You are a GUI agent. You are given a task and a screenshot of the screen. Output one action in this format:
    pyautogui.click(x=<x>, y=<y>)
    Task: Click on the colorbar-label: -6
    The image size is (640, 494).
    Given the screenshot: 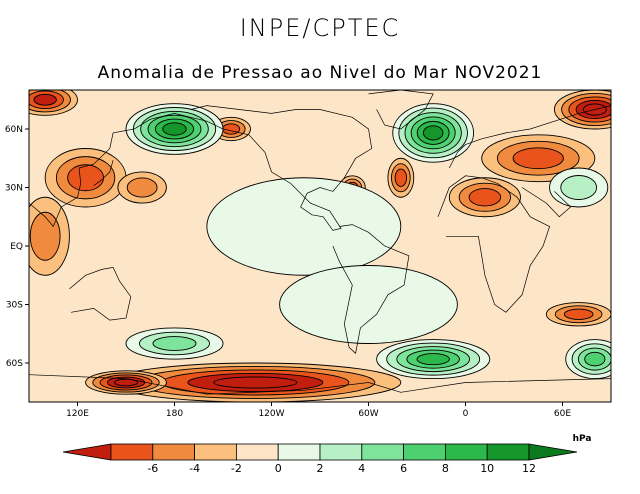 What is the action you would take?
    pyautogui.click(x=152, y=468)
    